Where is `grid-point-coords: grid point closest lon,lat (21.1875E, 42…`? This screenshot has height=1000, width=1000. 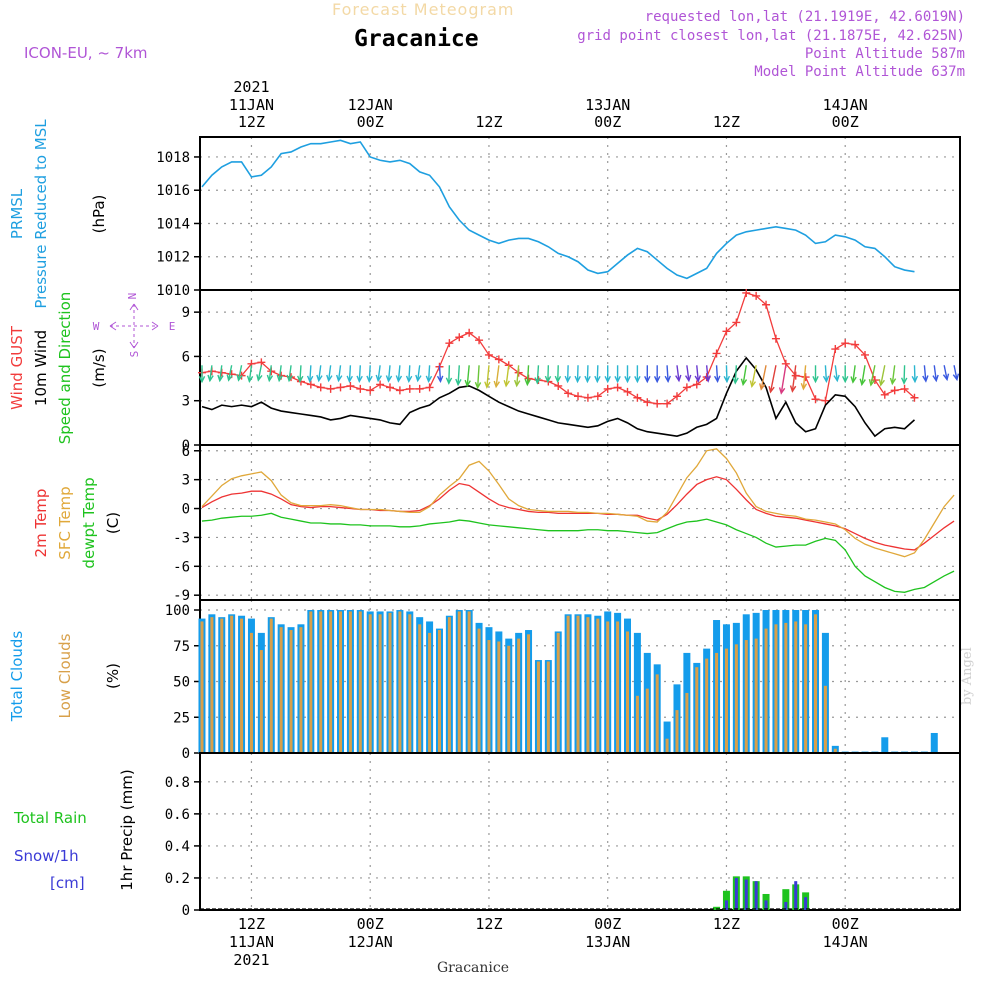 grid-point-coords: grid point closest lon,lat (21.1875E, 42… is located at coordinates (771, 36).